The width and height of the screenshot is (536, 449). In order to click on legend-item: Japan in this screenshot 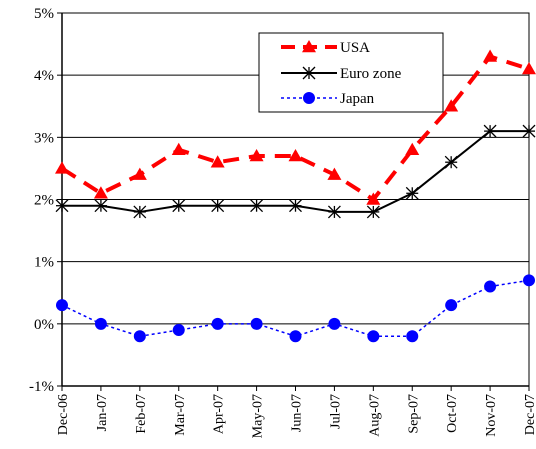, I will do `click(328, 99)`.